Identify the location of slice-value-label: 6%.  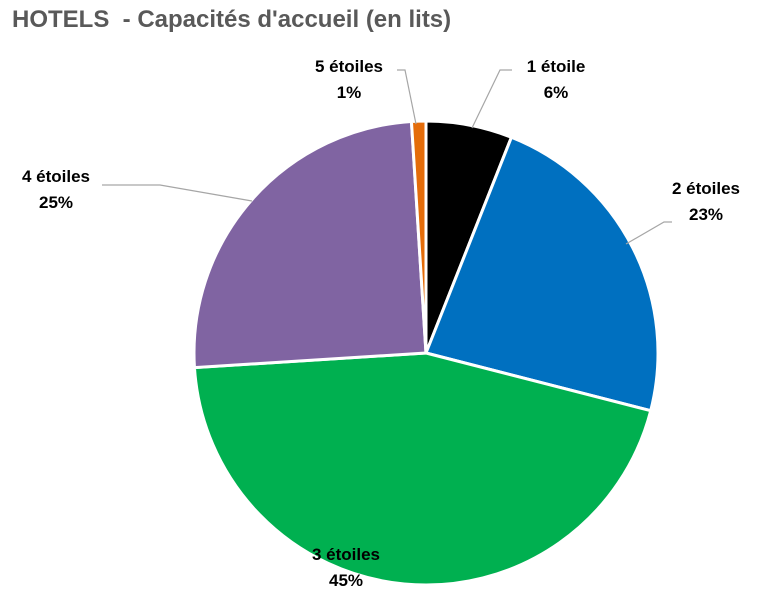
(556, 92).